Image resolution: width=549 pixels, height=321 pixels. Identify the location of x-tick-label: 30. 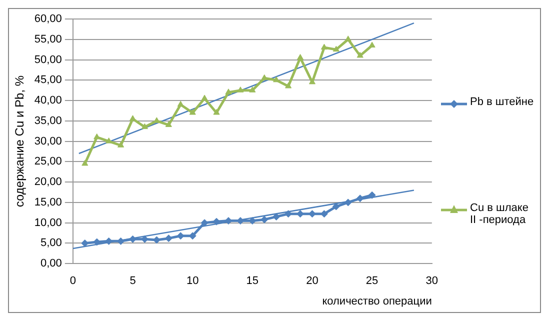
(432, 281).